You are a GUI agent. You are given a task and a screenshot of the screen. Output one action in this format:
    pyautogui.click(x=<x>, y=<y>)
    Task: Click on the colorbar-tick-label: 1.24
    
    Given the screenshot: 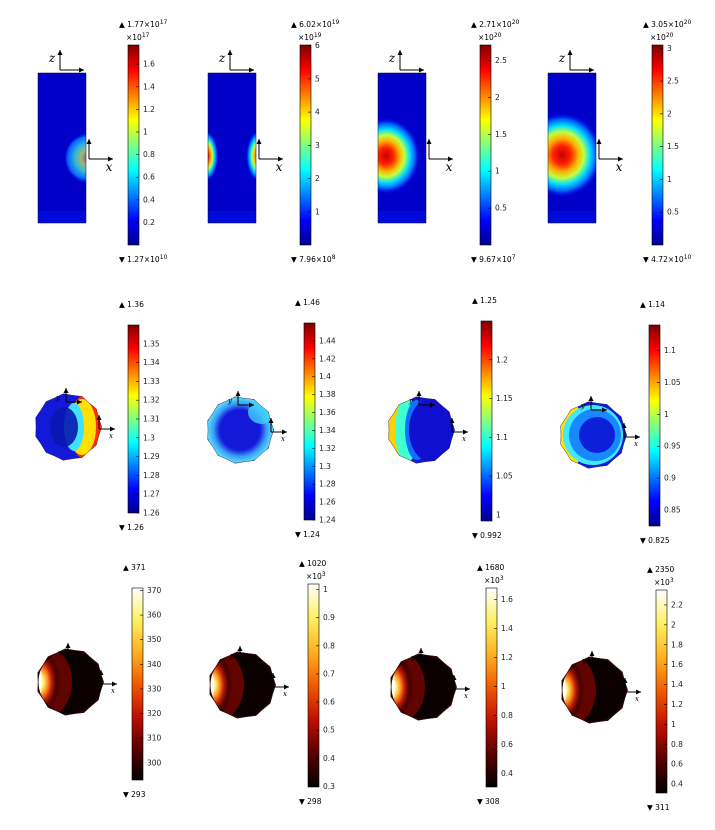 What is the action you would take?
    pyautogui.click(x=327, y=520)
    